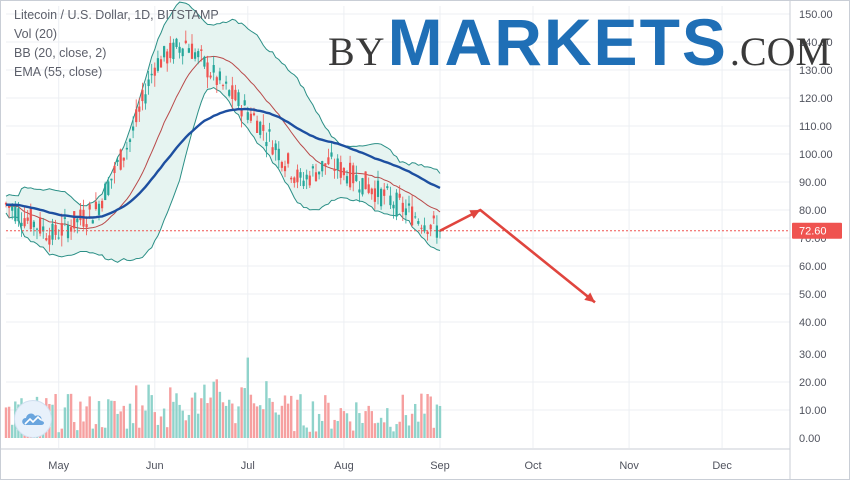 The image size is (852, 482). I want to click on y-tick-label: 120.00, so click(816, 99).